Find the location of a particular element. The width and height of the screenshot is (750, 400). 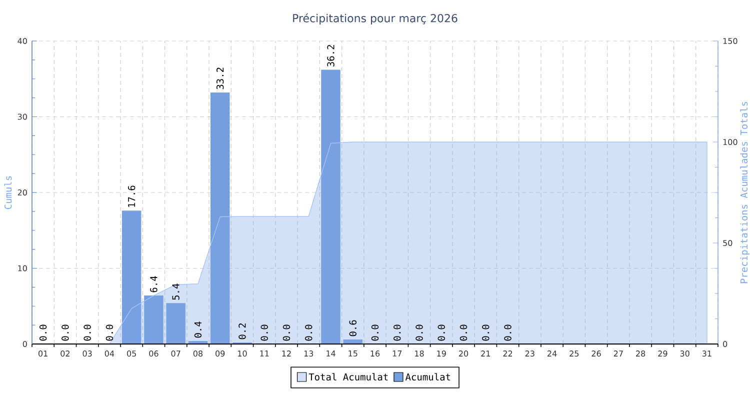

x-tick-label: 16 is located at coordinates (375, 353).